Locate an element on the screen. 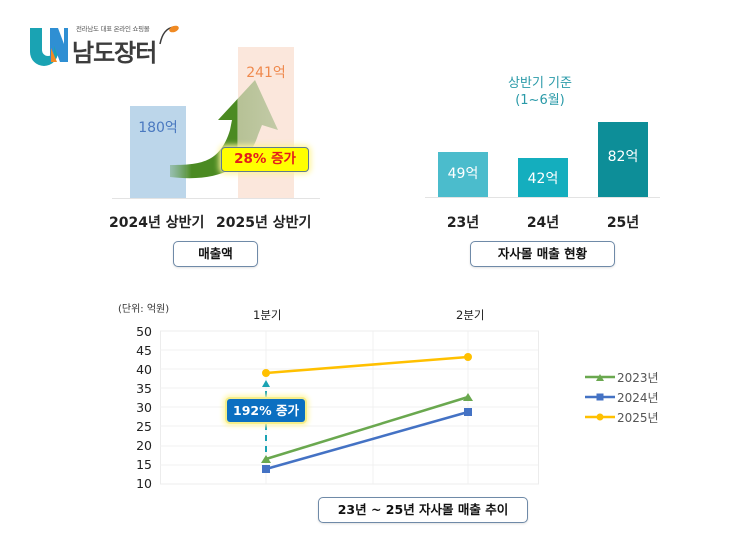  logo-name: 남도장터 is located at coordinates (114, 53).